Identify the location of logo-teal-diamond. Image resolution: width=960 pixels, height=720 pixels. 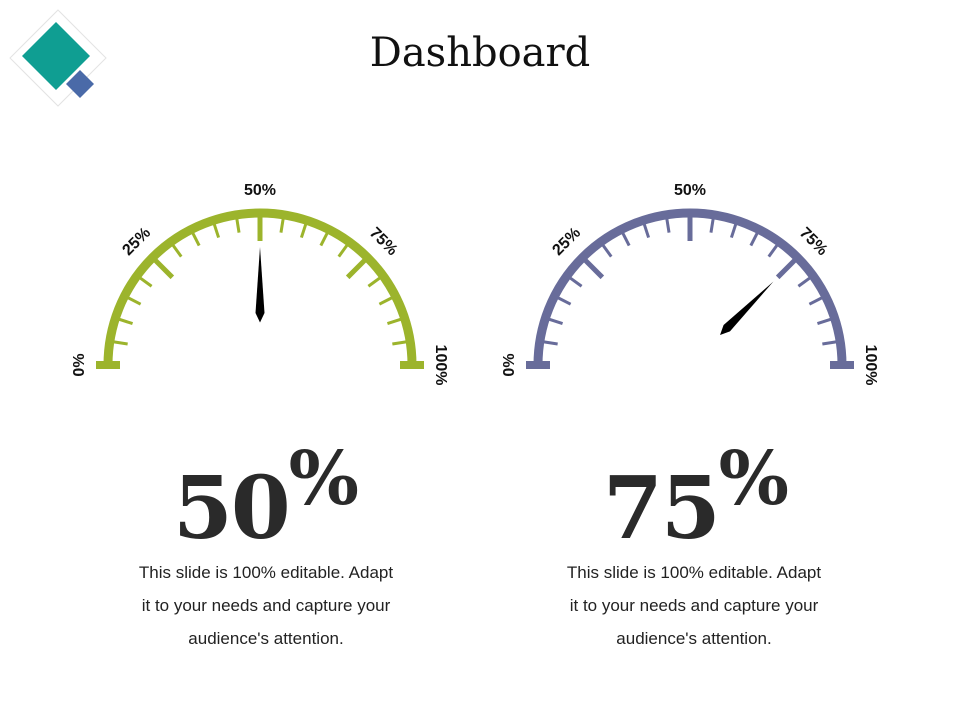
(56, 56).